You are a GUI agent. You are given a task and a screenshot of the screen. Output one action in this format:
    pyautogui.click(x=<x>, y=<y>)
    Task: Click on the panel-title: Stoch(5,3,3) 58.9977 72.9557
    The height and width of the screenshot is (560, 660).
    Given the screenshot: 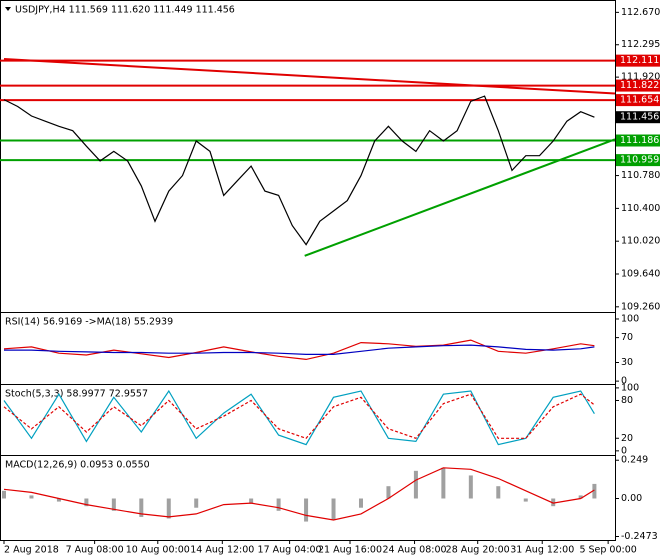 What is the action you would take?
    pyautogui.click(x=76, y=394)
    